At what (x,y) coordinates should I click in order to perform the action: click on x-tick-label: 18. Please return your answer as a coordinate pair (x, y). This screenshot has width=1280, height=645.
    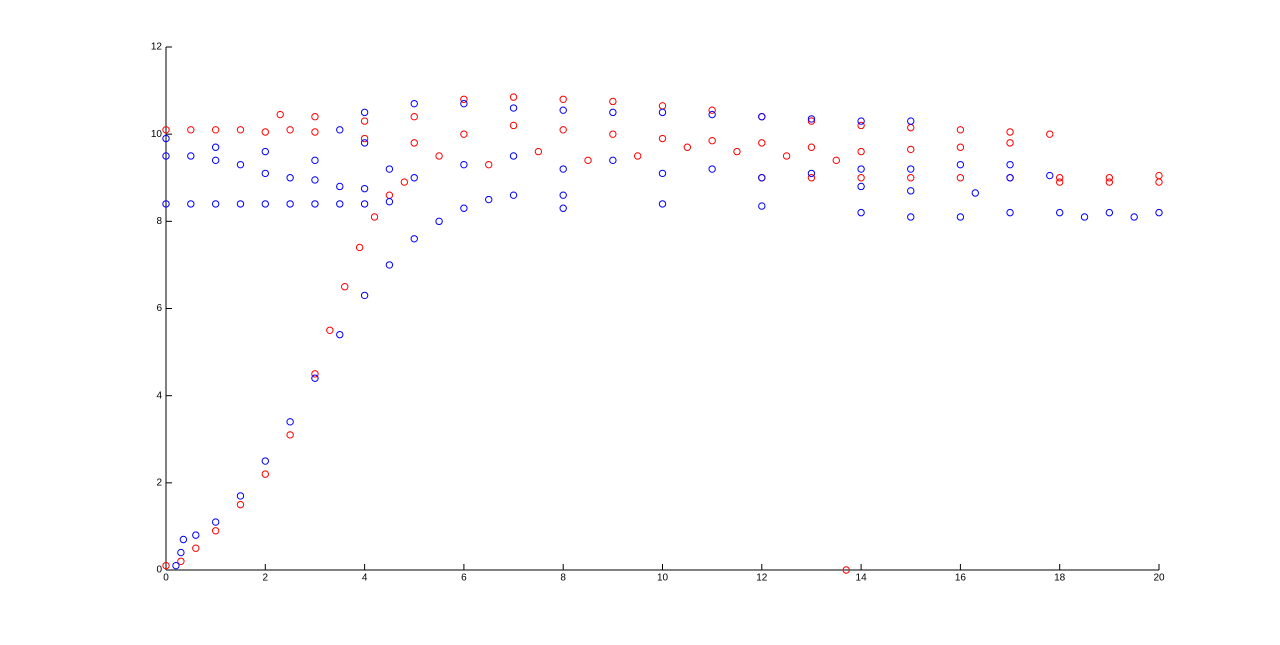
    Looking at the image, I should click on (1060, 578).